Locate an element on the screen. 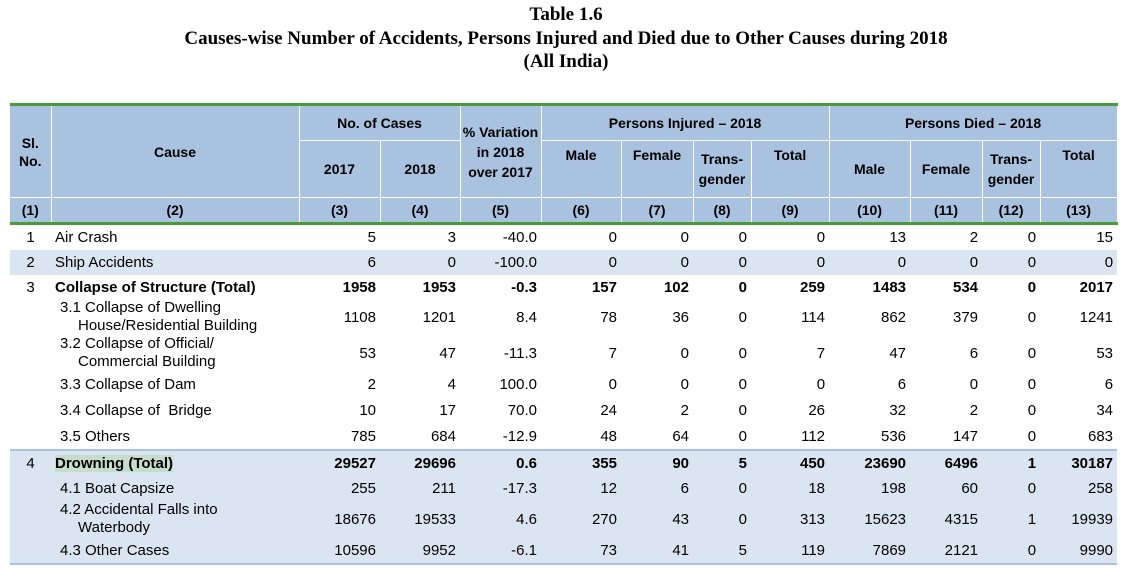  row-cause-label: 4.3 Other Cases is located at coordinates (115, 550).